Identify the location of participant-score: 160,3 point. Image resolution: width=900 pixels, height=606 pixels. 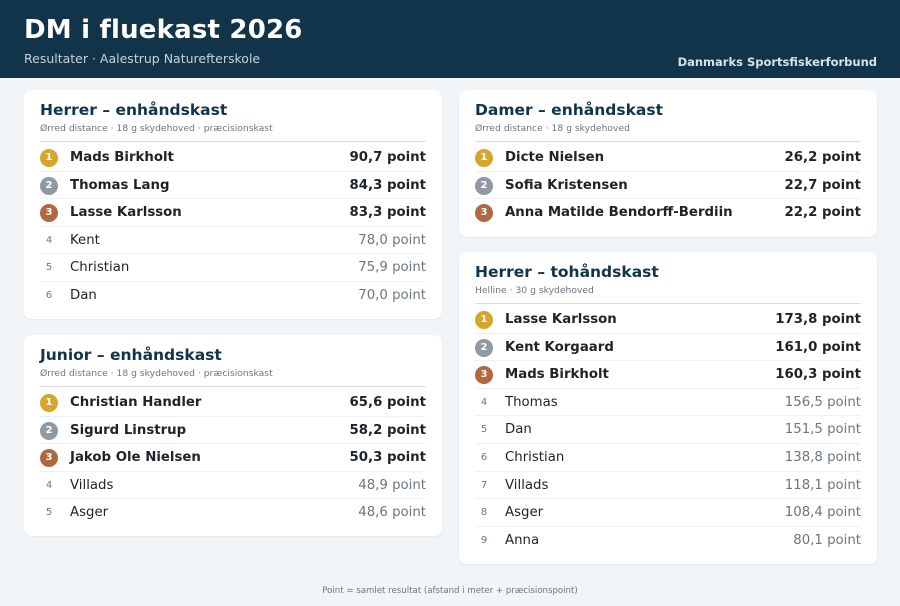
(818, 375).